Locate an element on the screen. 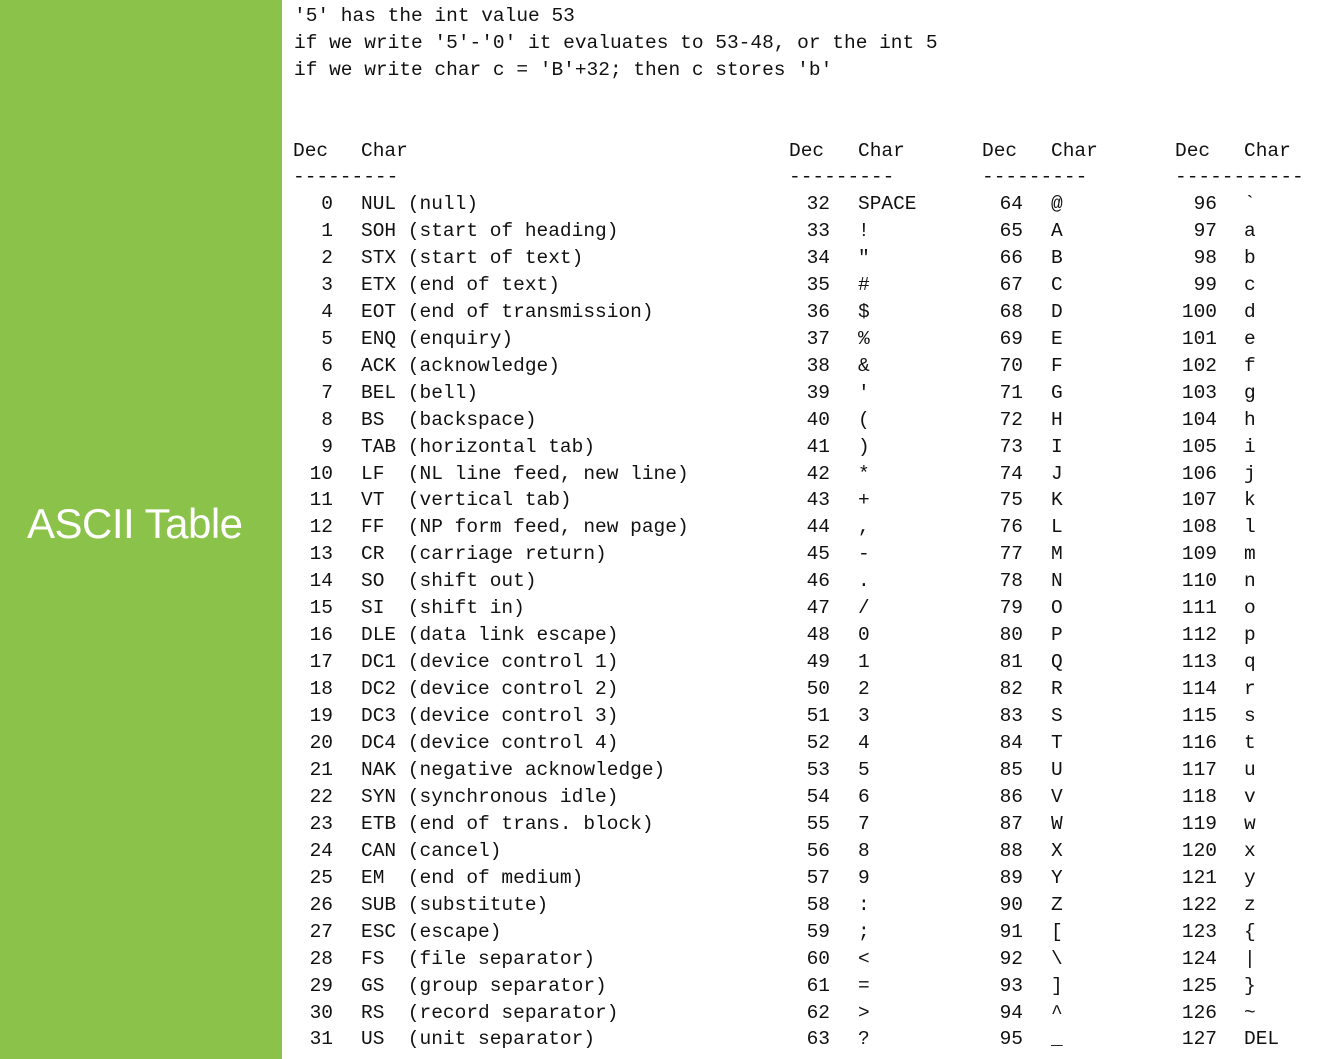  table-cell-dec: 113 is located at coordinates (1199, 662).